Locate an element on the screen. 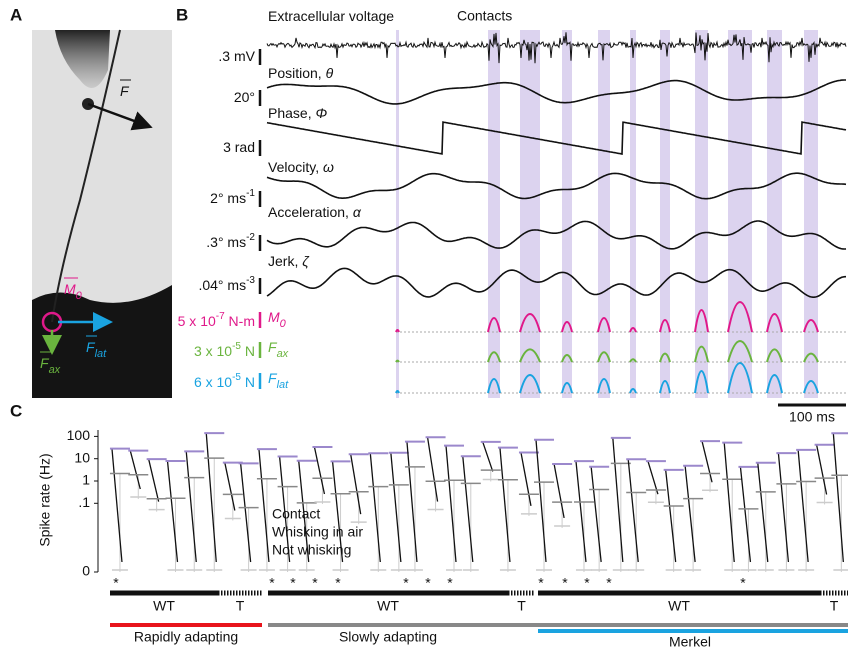 This screenshot has height=652, width=848. text-part: α is located at coordinates (357, 212).